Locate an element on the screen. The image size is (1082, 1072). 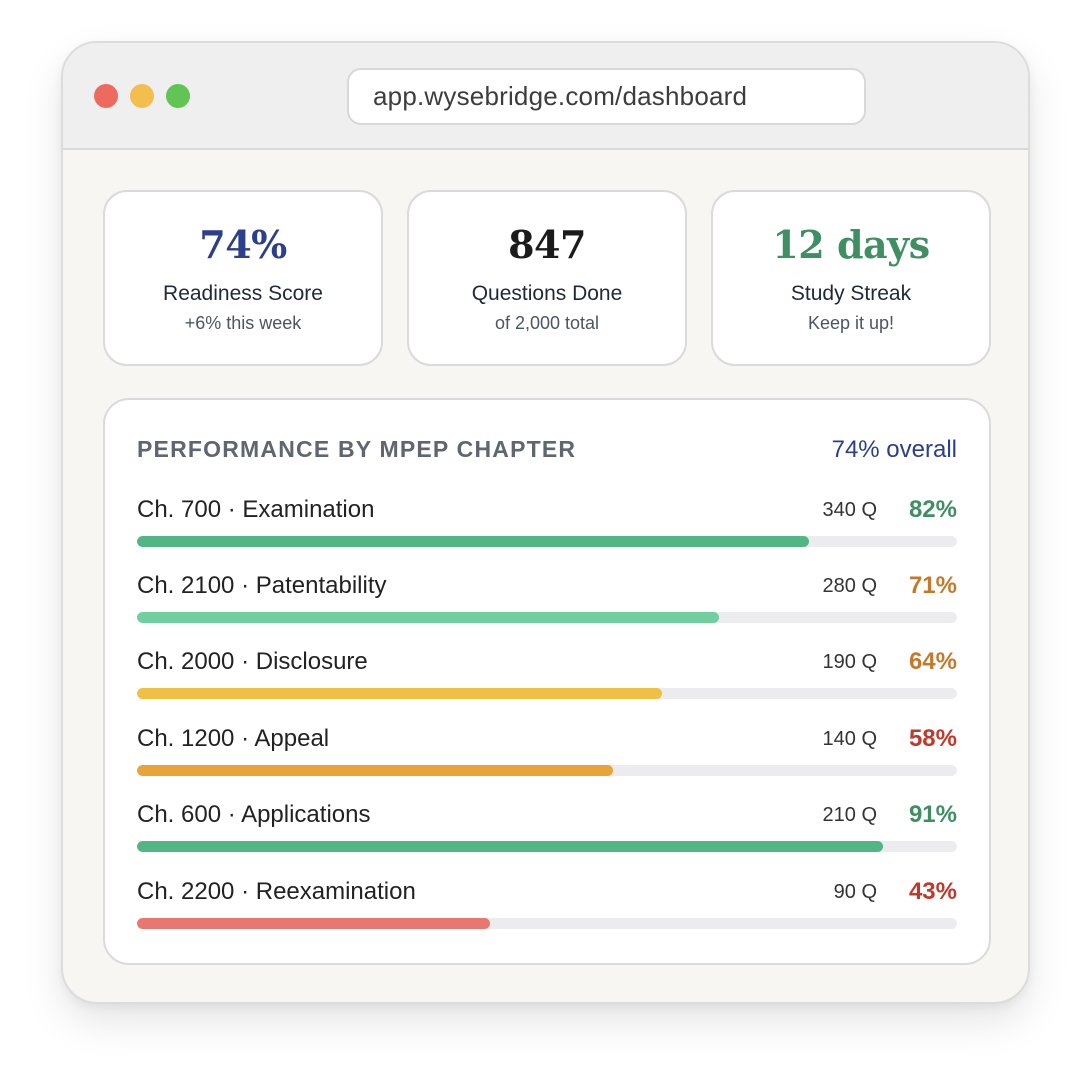
chapter-row: Ch. 2100 · Patentability 280 Q 71% is located at coordinates (547, 602).